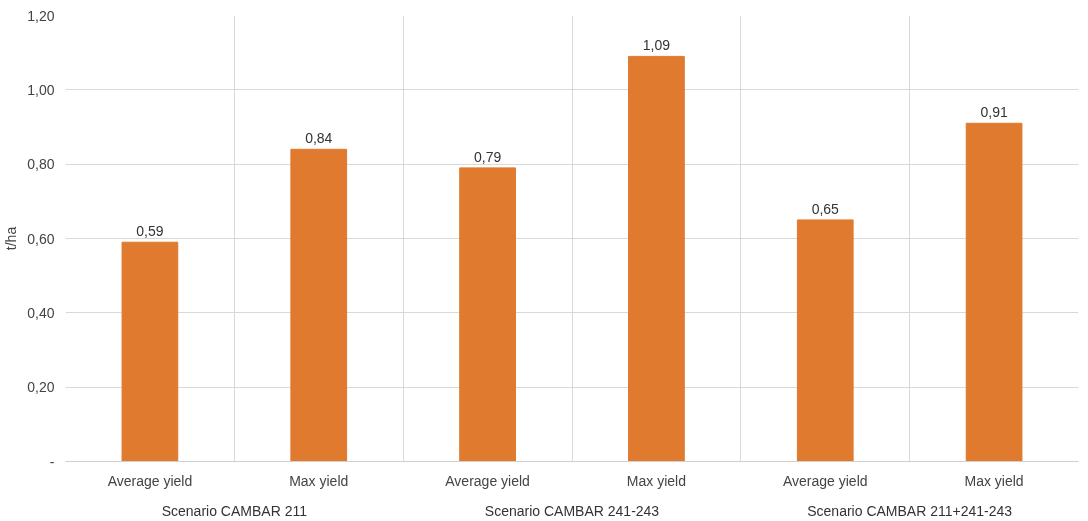 The height and width of the screenshot is (521, 1088). What do you see at coordinates (150, 231) in the screenshot?
I see `data-label: 0,59` at bounding box center [150, 231].